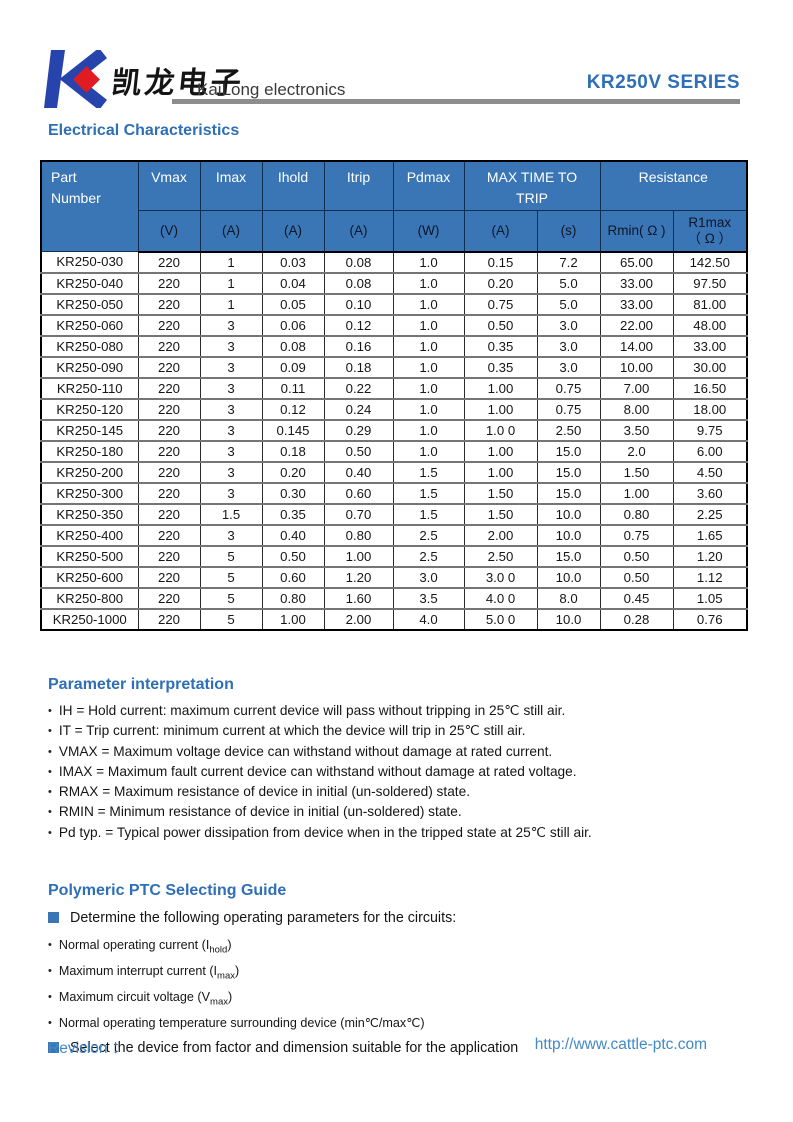  I want to click on table-cell: KR250-060, so click(89, 325).